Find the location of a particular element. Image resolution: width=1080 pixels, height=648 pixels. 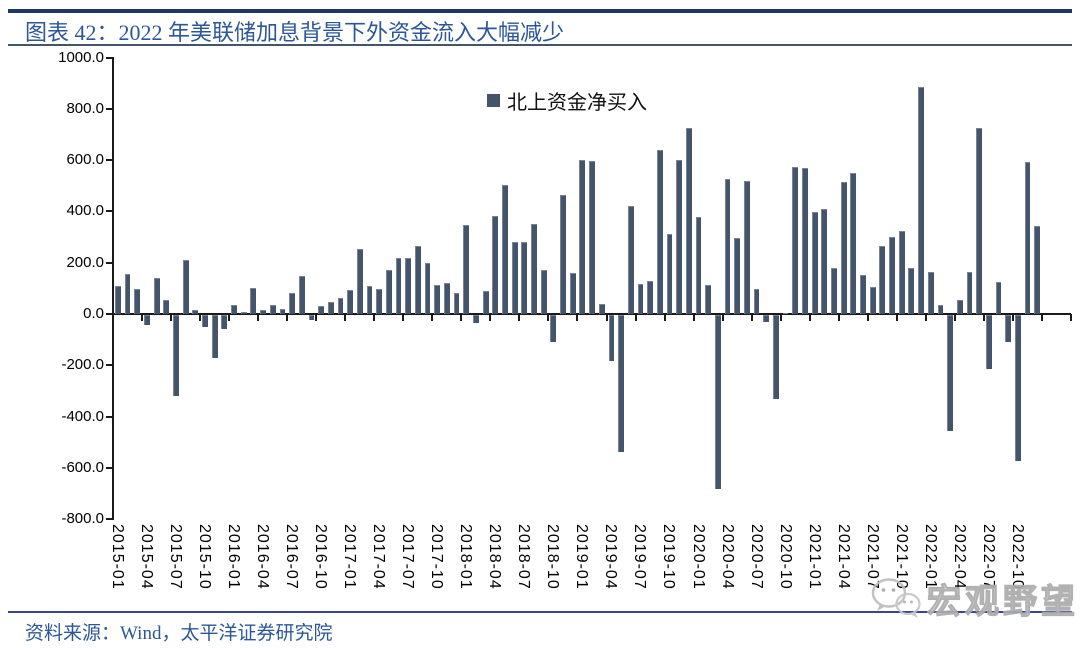

legend-label: 北上资金净买入 is located at coordinates (577, 103).